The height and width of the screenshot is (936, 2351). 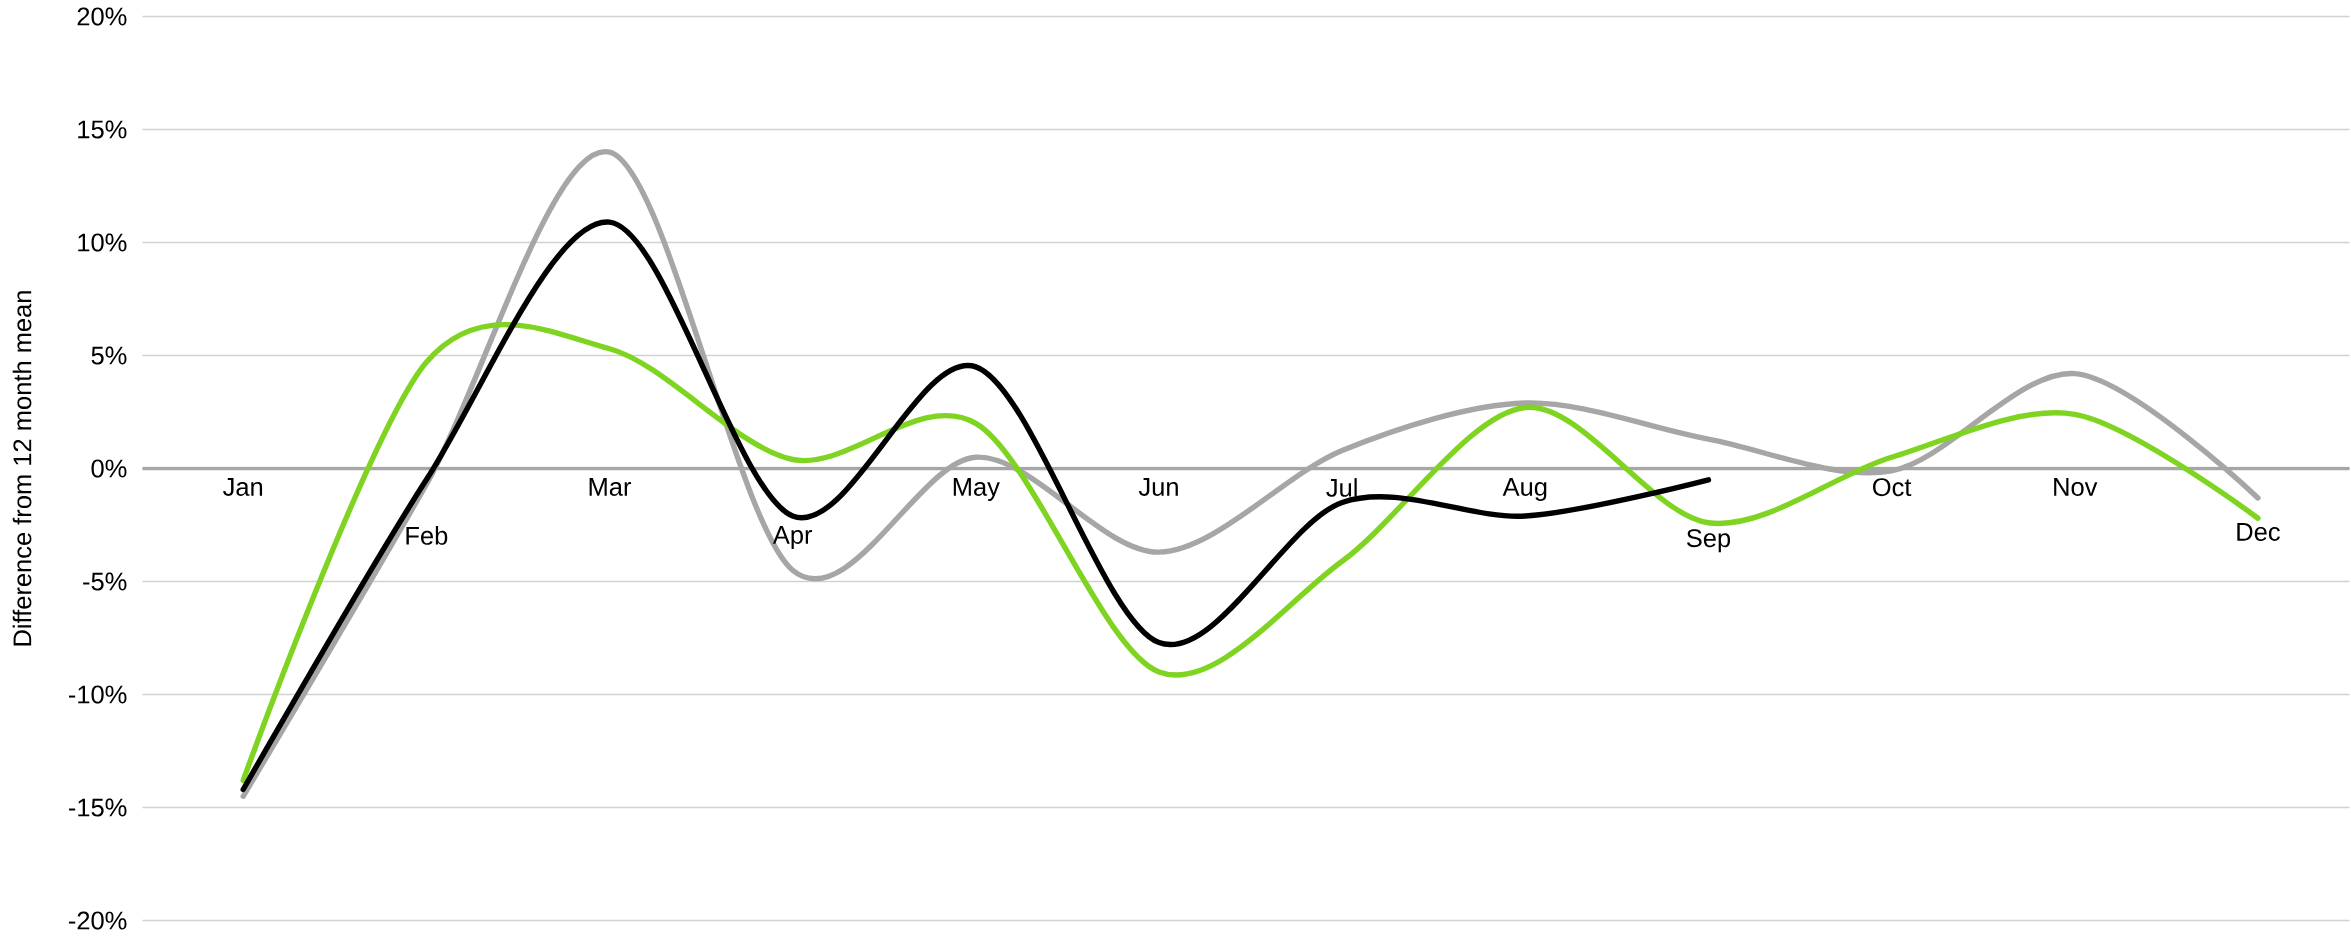 I want to click on y-tick-label: -10%, so click(x=97, y=694).